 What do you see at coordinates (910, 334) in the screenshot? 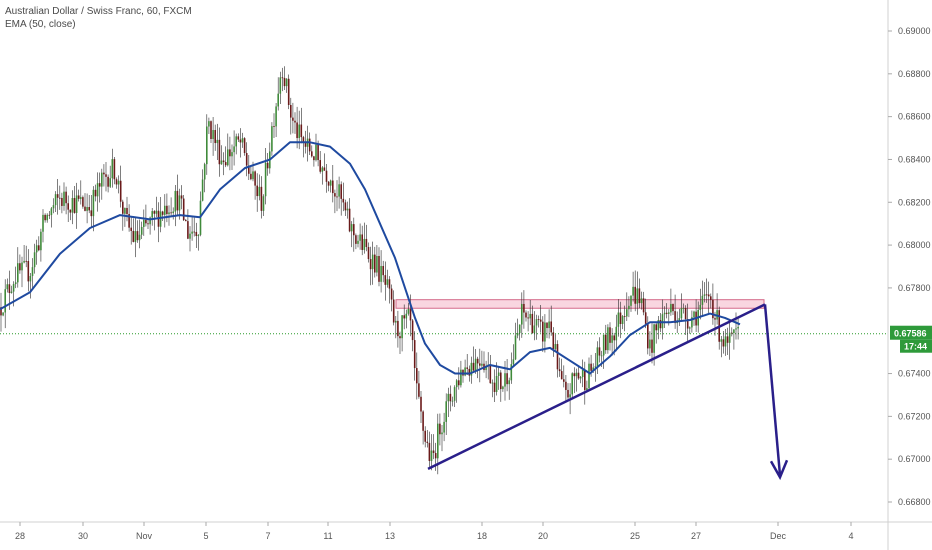
I see `last-price-value: 0.67586` at bounding box center [910, 334].